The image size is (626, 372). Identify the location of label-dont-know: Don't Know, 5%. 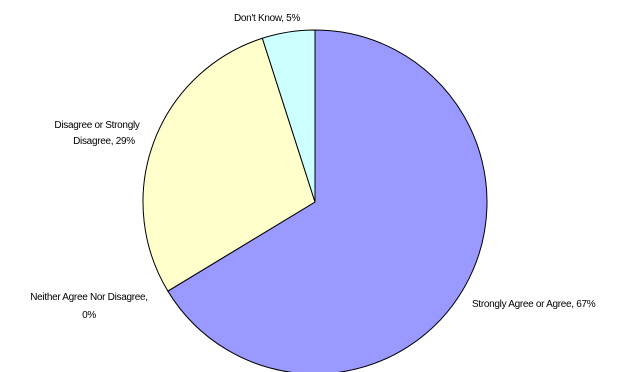
(267, 18).